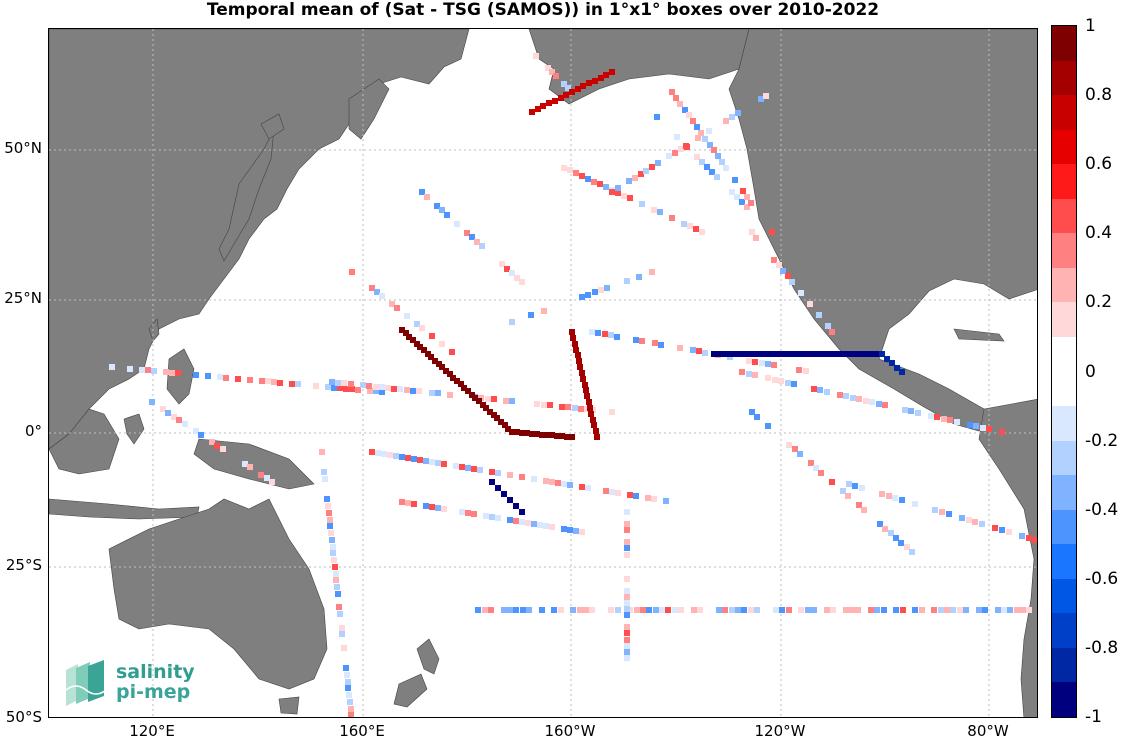  Describe the element at coordinates (410, 690) in the screenshot. I see `new-zealand-south` at that location.